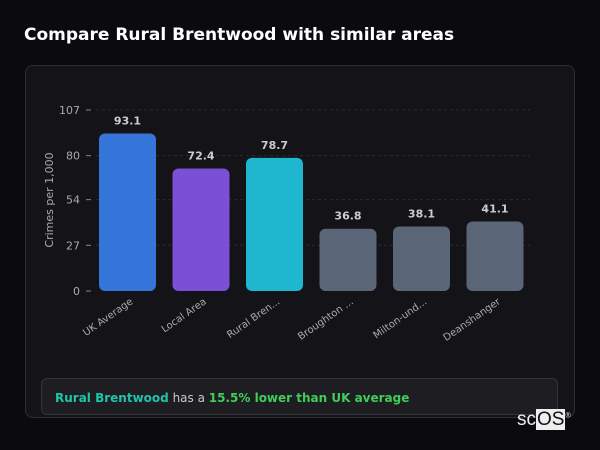 The width and height of the screenshot is (600, 450). Describe the element at coordinates (73, 200) in the screenshot. I see `y-tick-label: 54` at that location.